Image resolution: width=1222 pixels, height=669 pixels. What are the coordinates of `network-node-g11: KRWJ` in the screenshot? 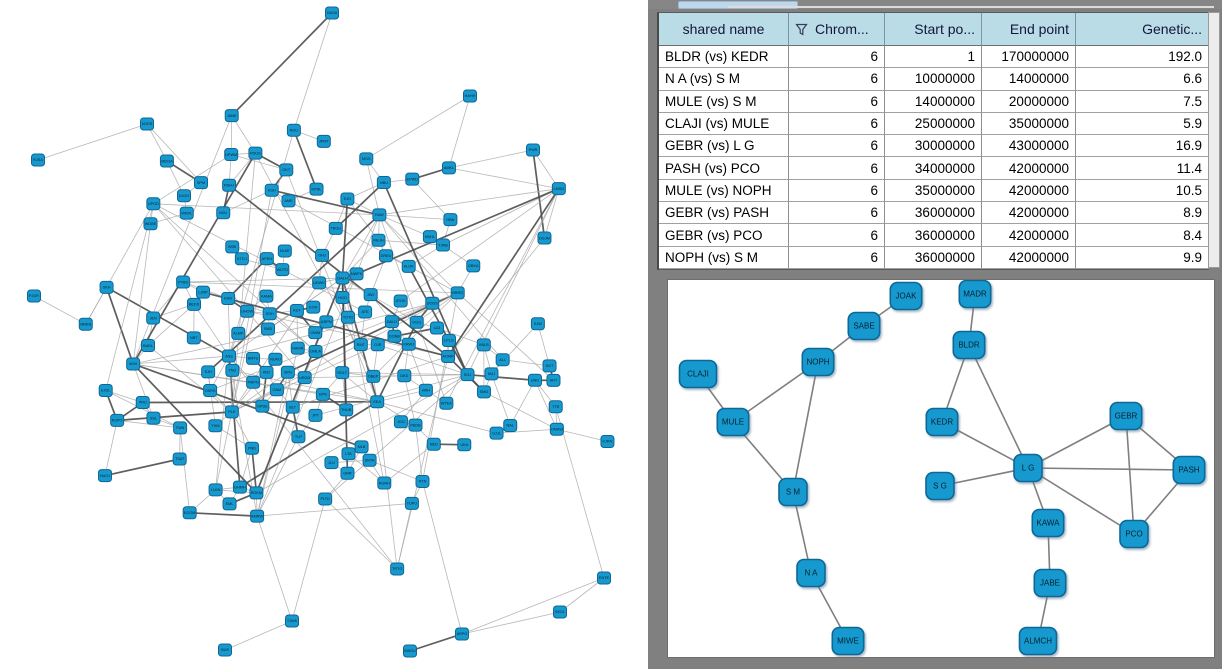 It's located at (408, 344).